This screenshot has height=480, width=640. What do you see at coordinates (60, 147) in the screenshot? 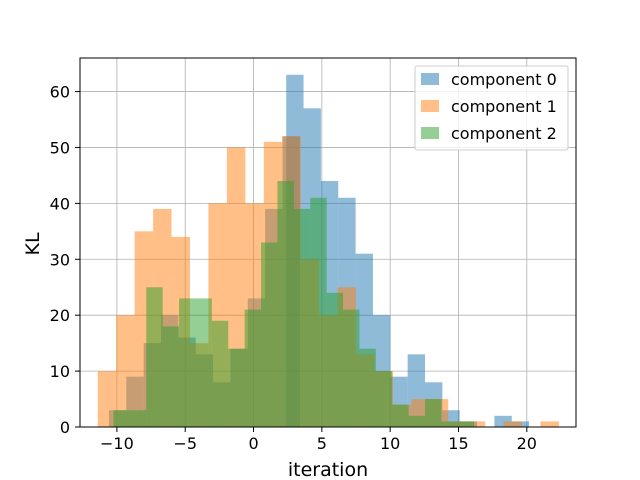
I see `y-tick-label-5: 50` at bounding box center [60, 147].